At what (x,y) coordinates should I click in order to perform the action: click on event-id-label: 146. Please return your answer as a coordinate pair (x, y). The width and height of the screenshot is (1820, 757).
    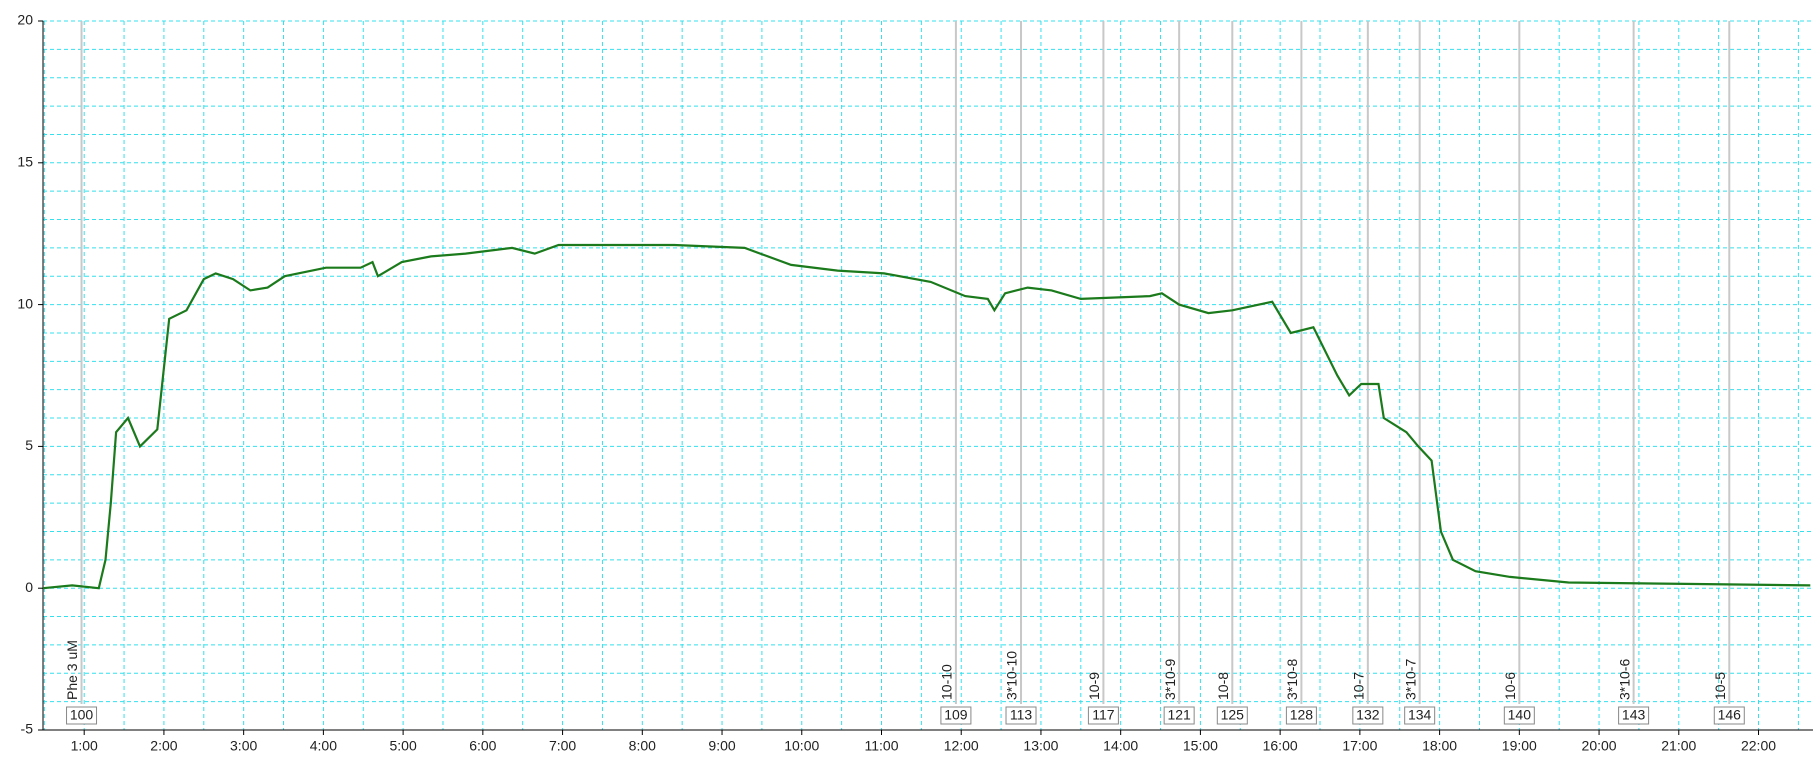
    Looking at the image, I should click on (1730, 715).